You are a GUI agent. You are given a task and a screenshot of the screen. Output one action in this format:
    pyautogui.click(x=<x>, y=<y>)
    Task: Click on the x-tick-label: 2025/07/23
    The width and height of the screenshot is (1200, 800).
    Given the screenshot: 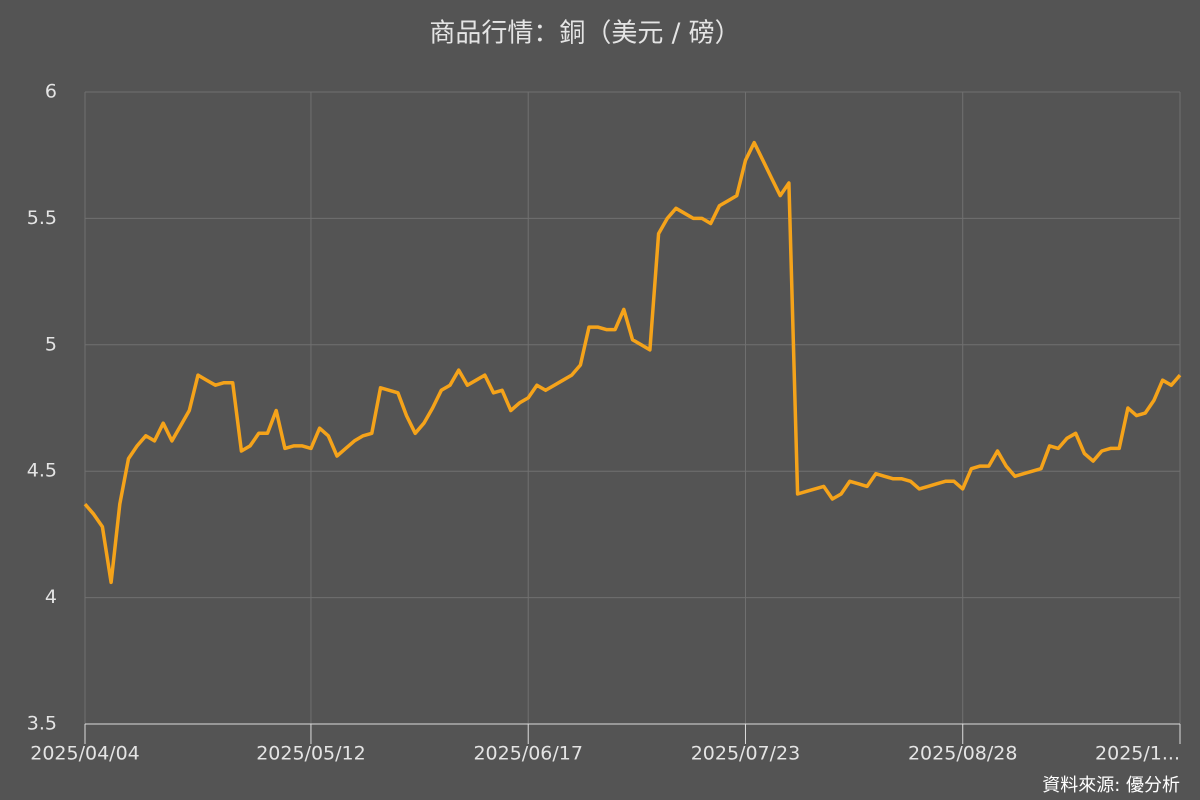 What is the action you would take?
    pyautogui.click(x=746, y=754)
    